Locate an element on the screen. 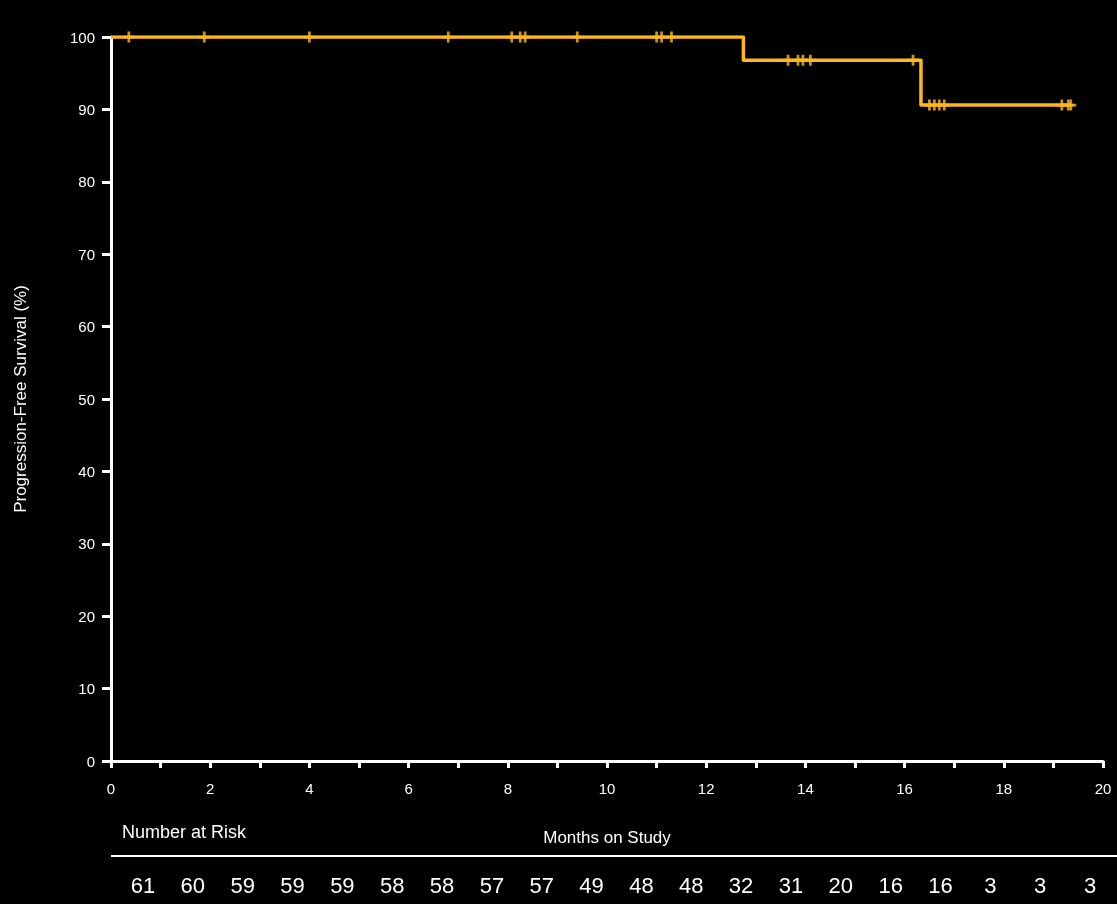  x-axis-title: Months on Study is located at coordinates (607, 837).